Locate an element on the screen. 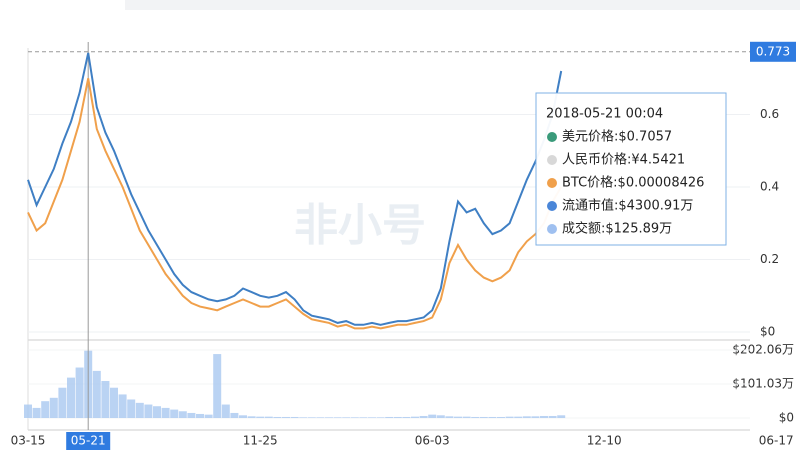 The image size is (800, 450). x-tick-label: 06-03 is located at coordinates (432, 441).